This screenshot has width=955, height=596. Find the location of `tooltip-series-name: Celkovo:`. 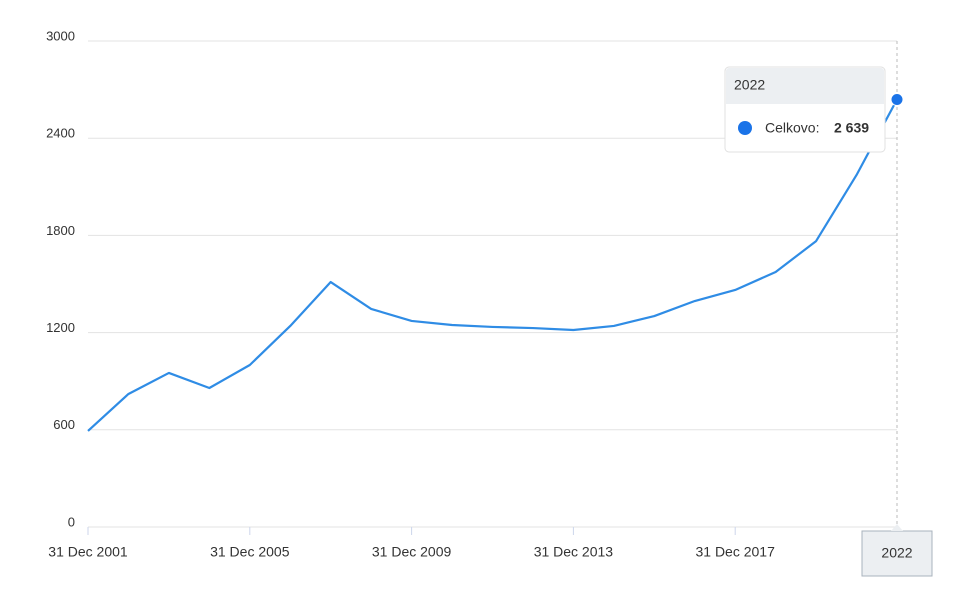

tooltip-series-name: Celkovo: is located at coordinates (792, 128).